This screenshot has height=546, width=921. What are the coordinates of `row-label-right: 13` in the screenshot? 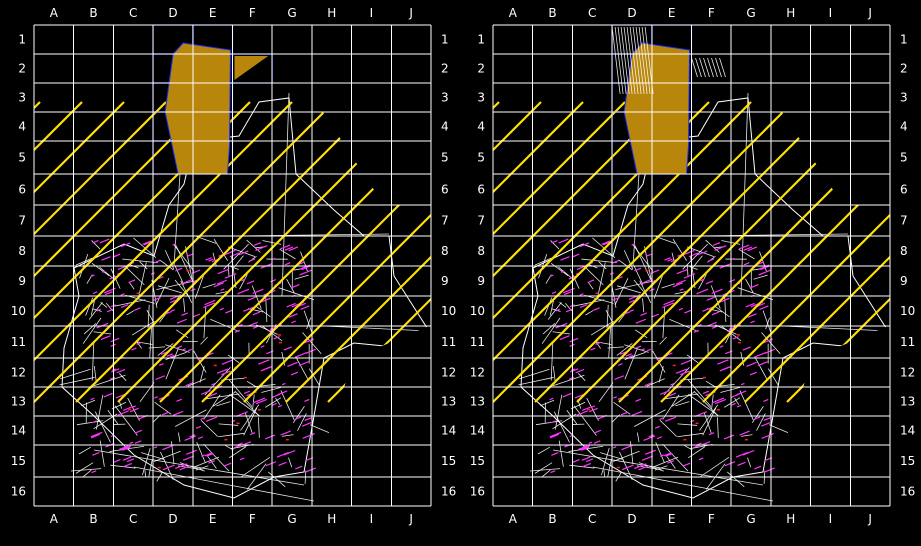 It's located at (907, 402).